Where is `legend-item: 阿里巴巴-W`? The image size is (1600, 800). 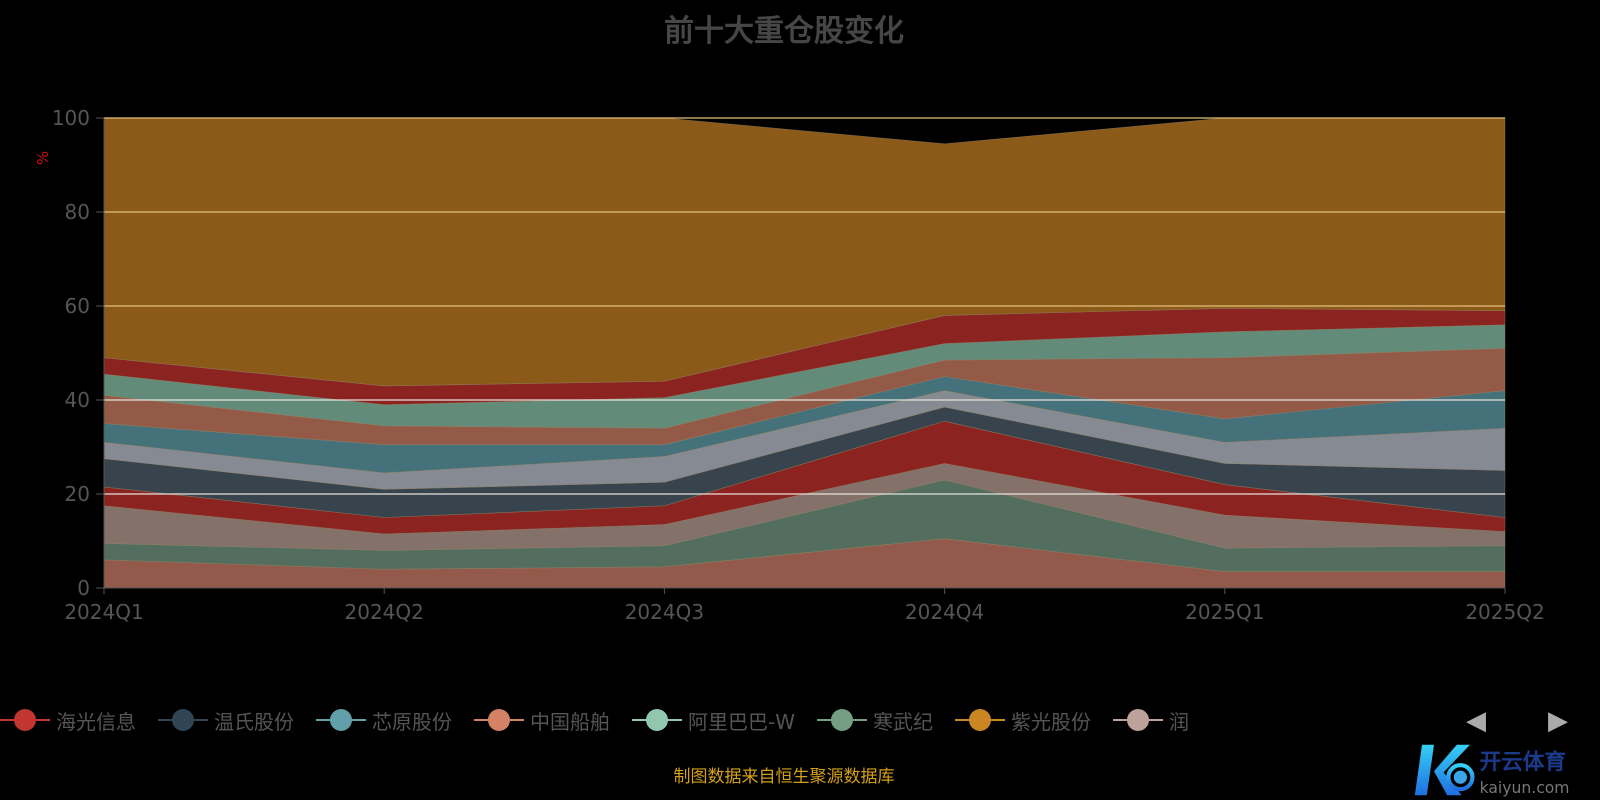 legend-item: 阿里巴巴-W is located at coordinates (713, 720).